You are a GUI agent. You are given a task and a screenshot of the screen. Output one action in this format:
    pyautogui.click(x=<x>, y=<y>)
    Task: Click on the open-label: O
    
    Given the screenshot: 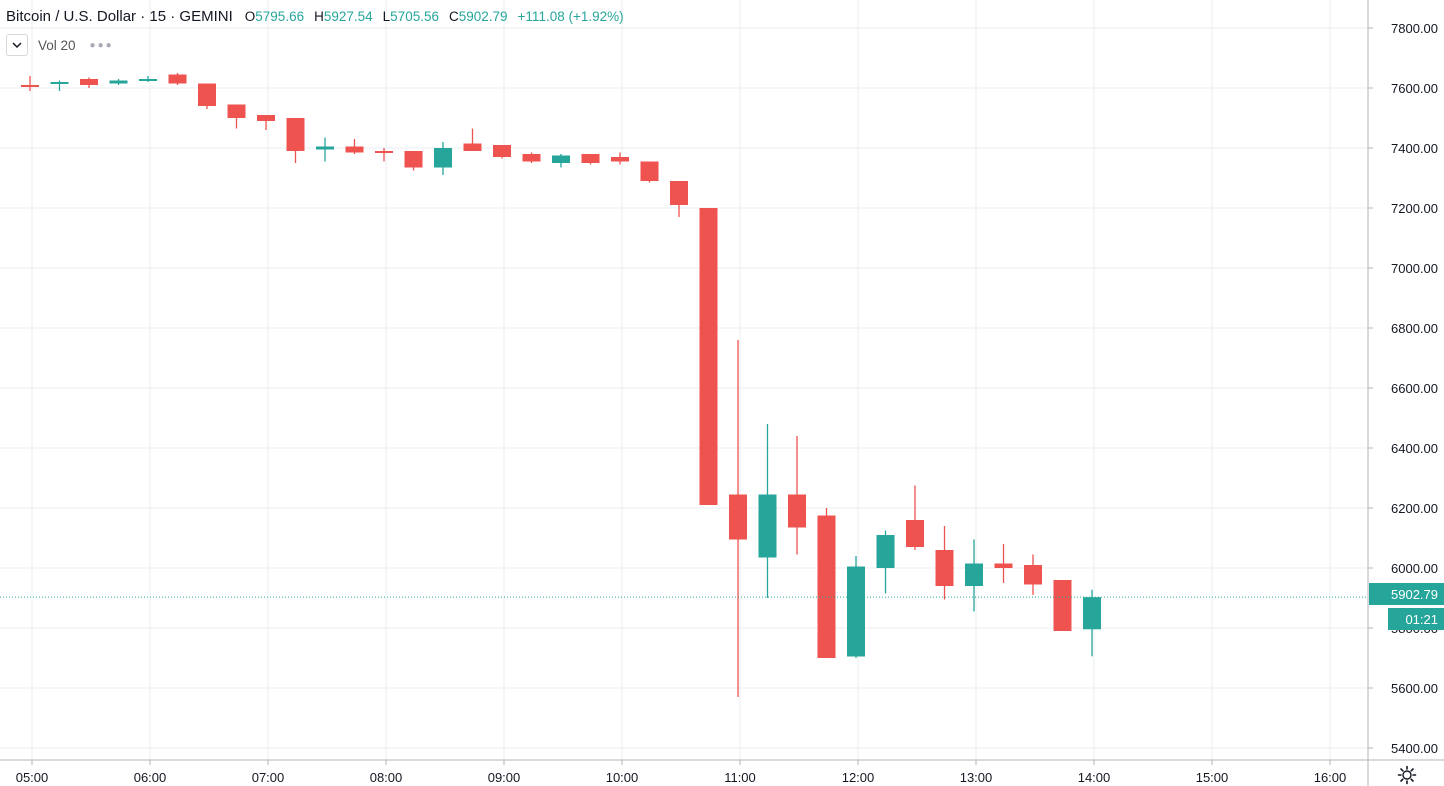 What is the action you would take?
    pyautogui.click(x=250, y=16)
    